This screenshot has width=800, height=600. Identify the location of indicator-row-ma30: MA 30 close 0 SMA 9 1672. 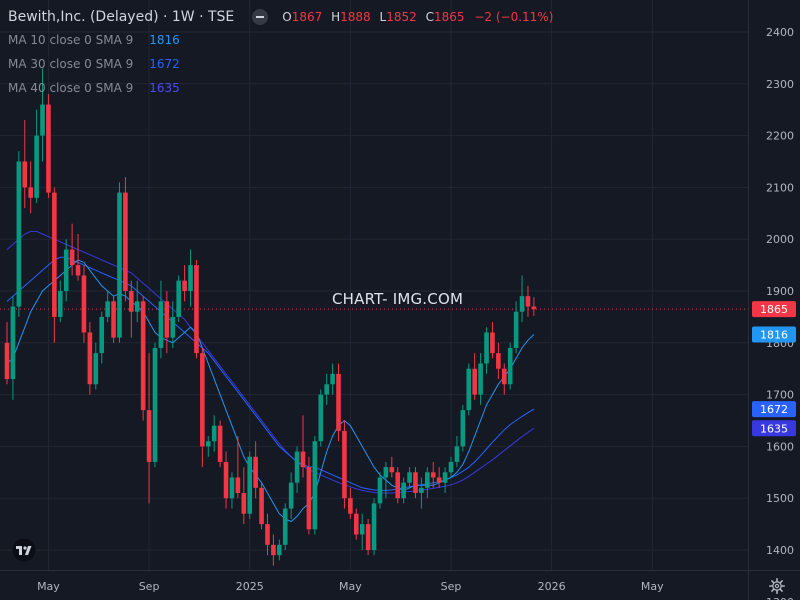
(94, 64).